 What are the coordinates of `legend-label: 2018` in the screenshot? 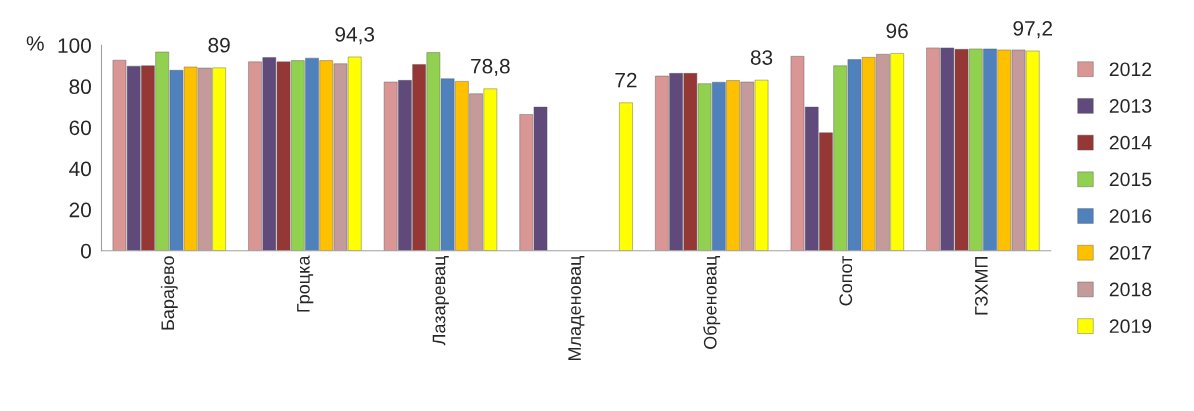 It's located at (1130, 289).